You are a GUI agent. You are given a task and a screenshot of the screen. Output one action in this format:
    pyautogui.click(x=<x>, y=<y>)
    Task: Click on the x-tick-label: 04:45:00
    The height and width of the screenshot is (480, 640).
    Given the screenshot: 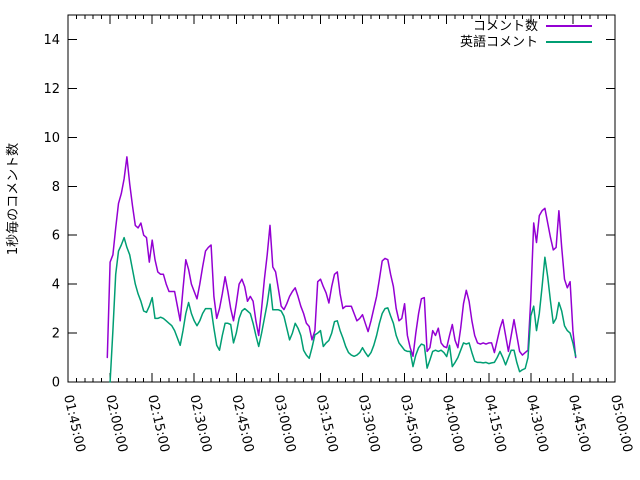 What is the action you would take?
    pyautogui.click(x=579, y=424)
    